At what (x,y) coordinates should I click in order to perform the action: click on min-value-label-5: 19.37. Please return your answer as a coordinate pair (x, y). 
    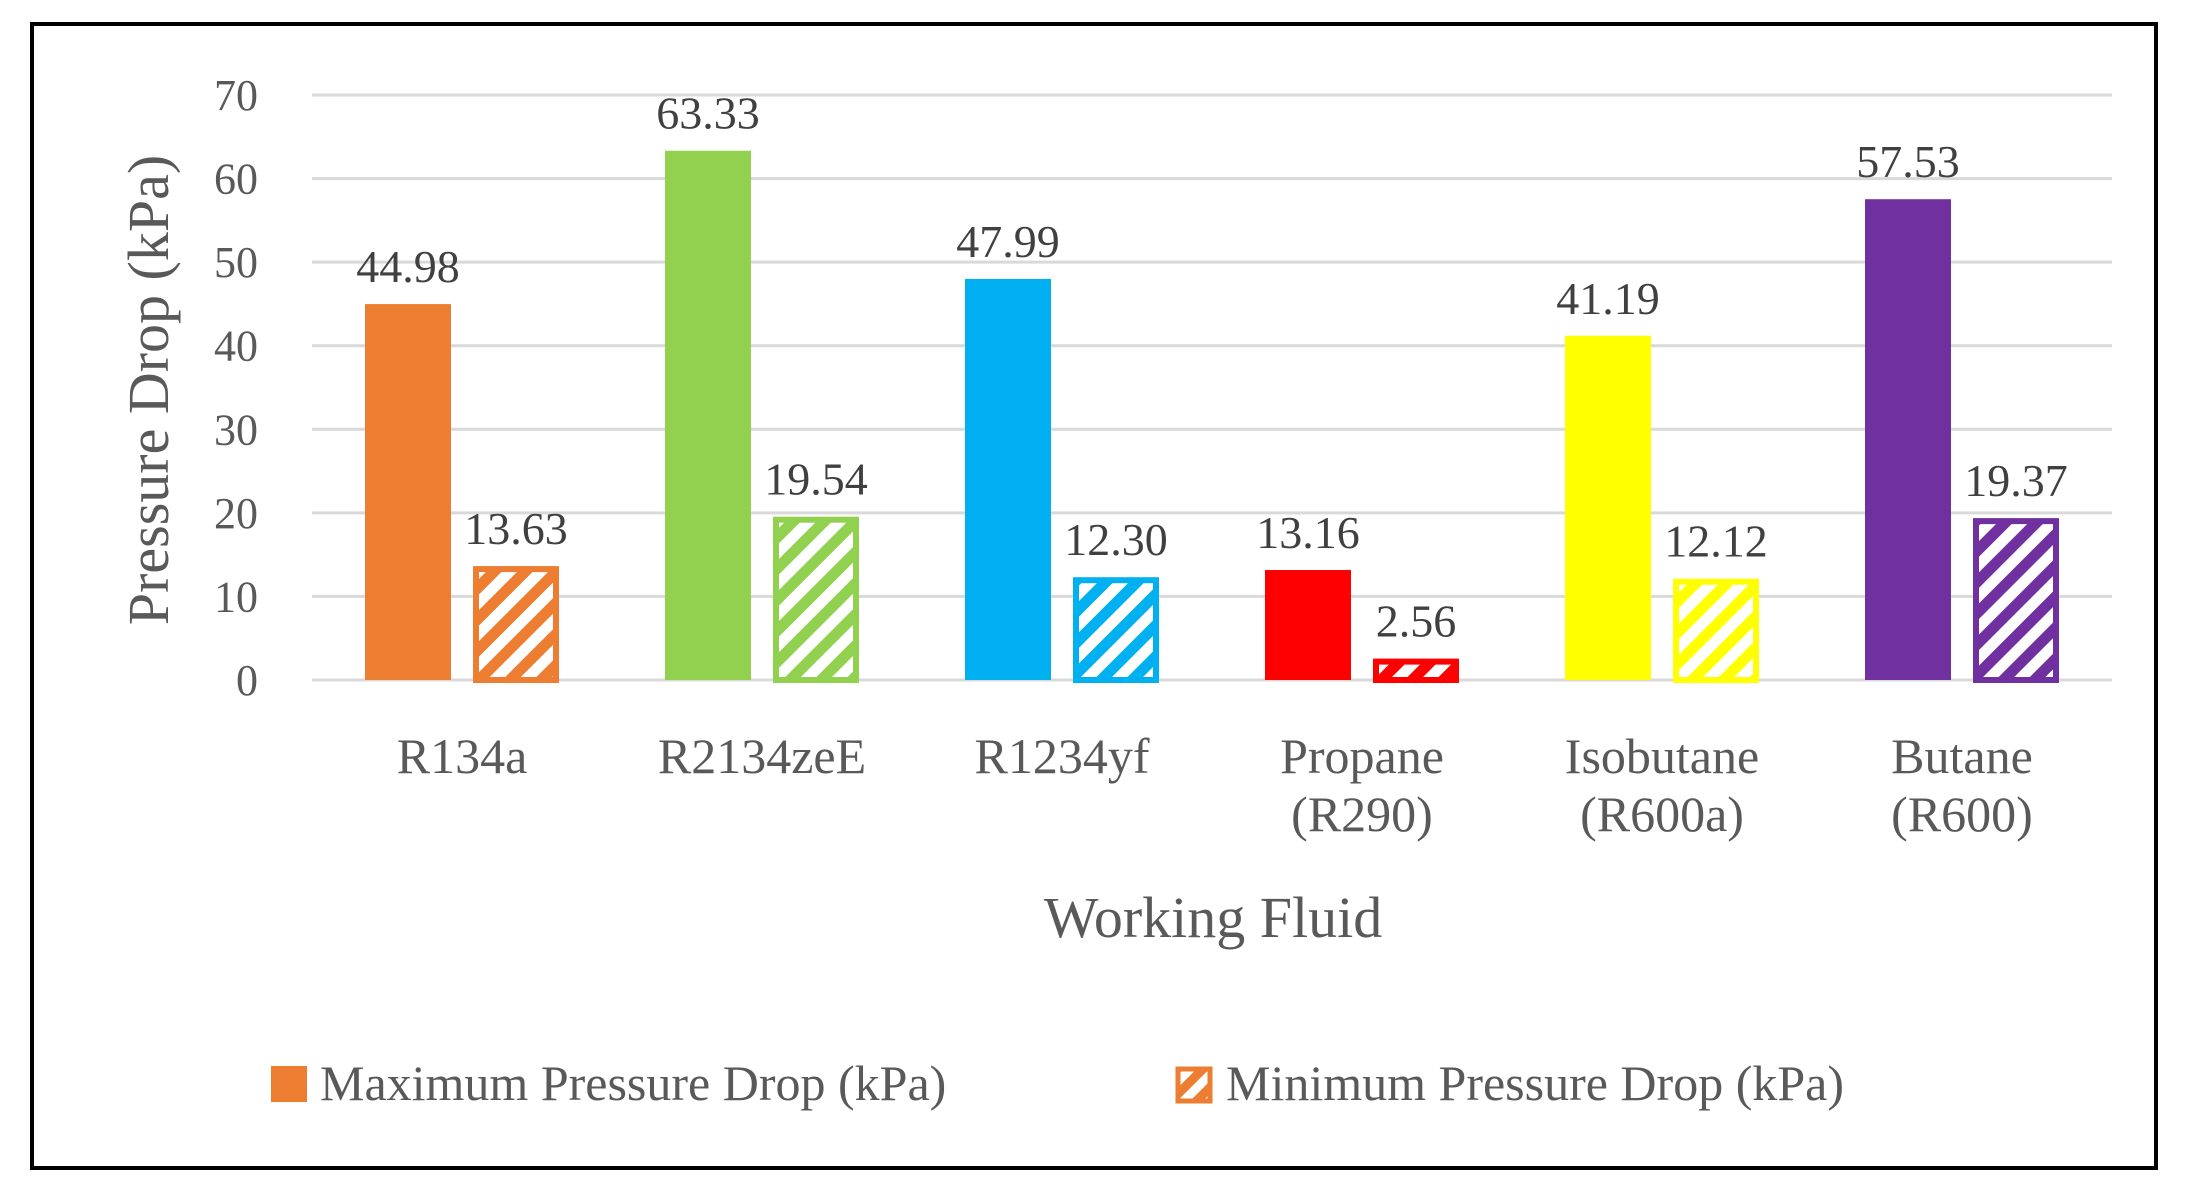
    Looking at the image, I should click on (2016, 480).